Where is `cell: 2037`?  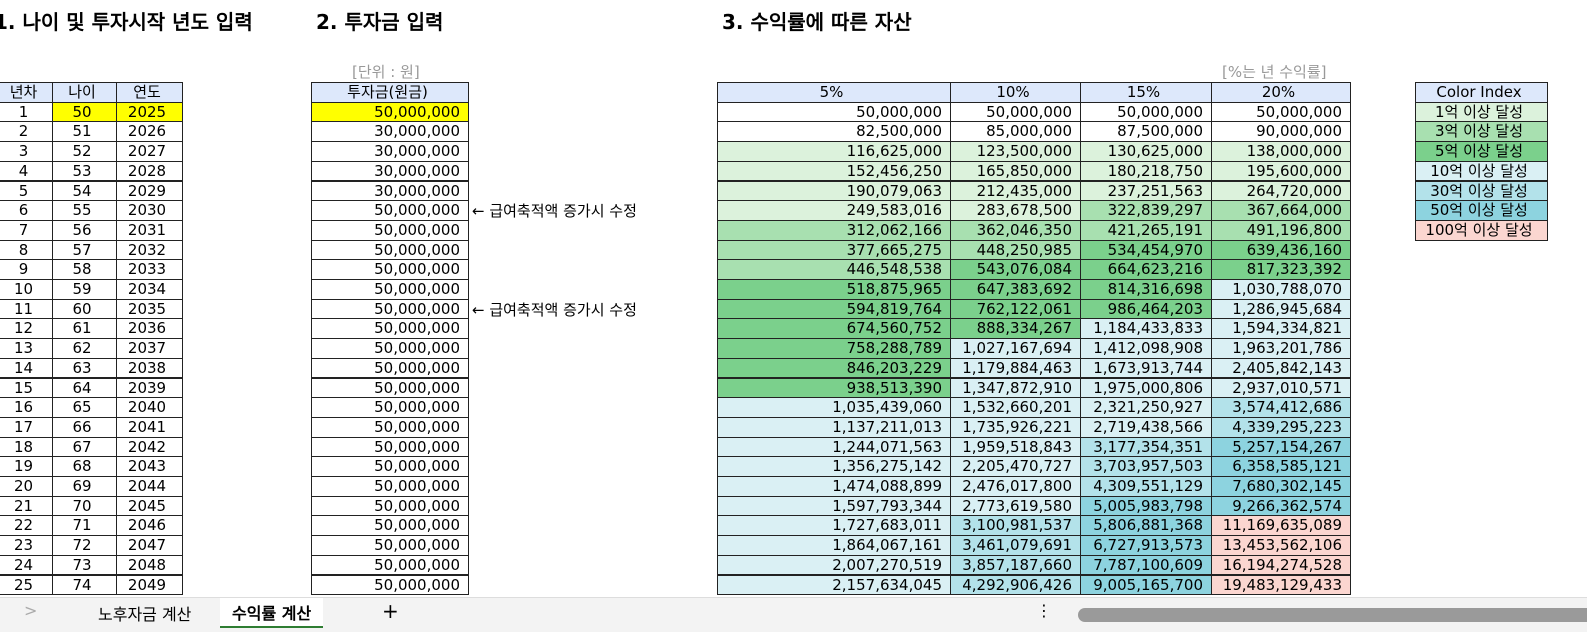
cell: 2037 is located at coordinates (149, 348).